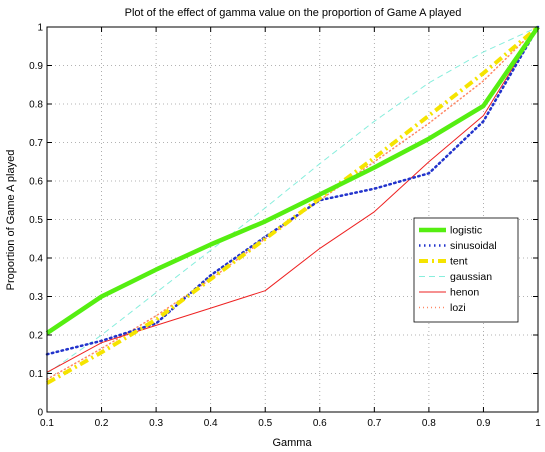 The width and height of the screenshot is (545, 452). What do you see at coordinates (36, 105) in the screenshot?
I see `y-tick-label: 0.8` at bounding box center [36, 105].